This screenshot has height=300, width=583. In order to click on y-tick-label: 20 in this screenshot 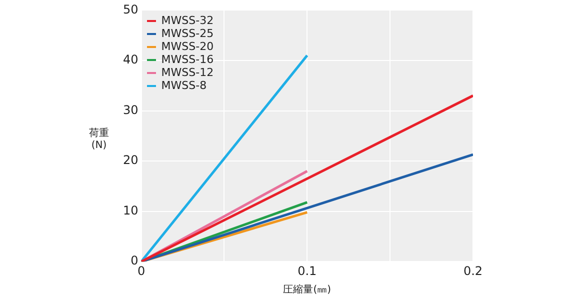, I will do `click(130, 160)`.